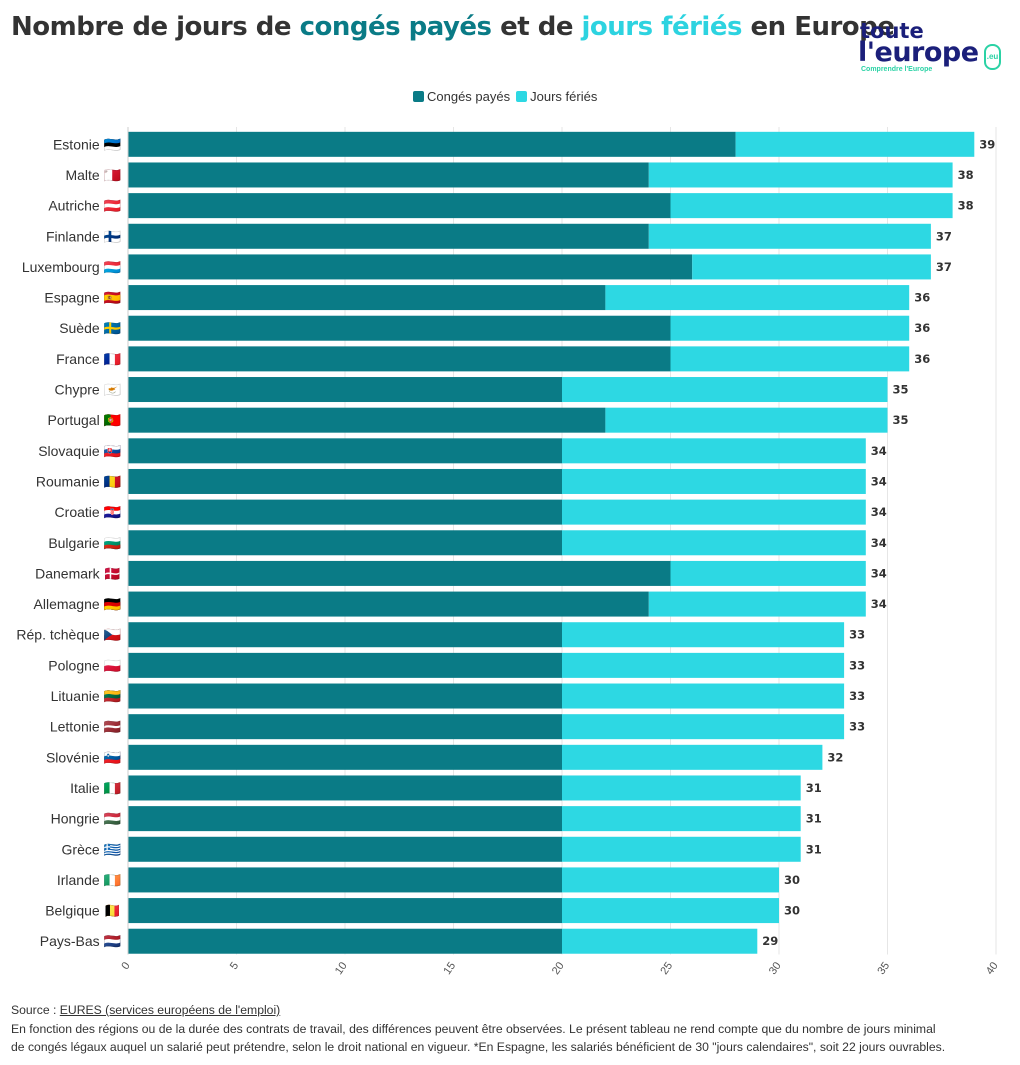  I want to click on toute-leurope-logo: toute l'europe Comprendre l'Europe .eu, so click(930, 50).